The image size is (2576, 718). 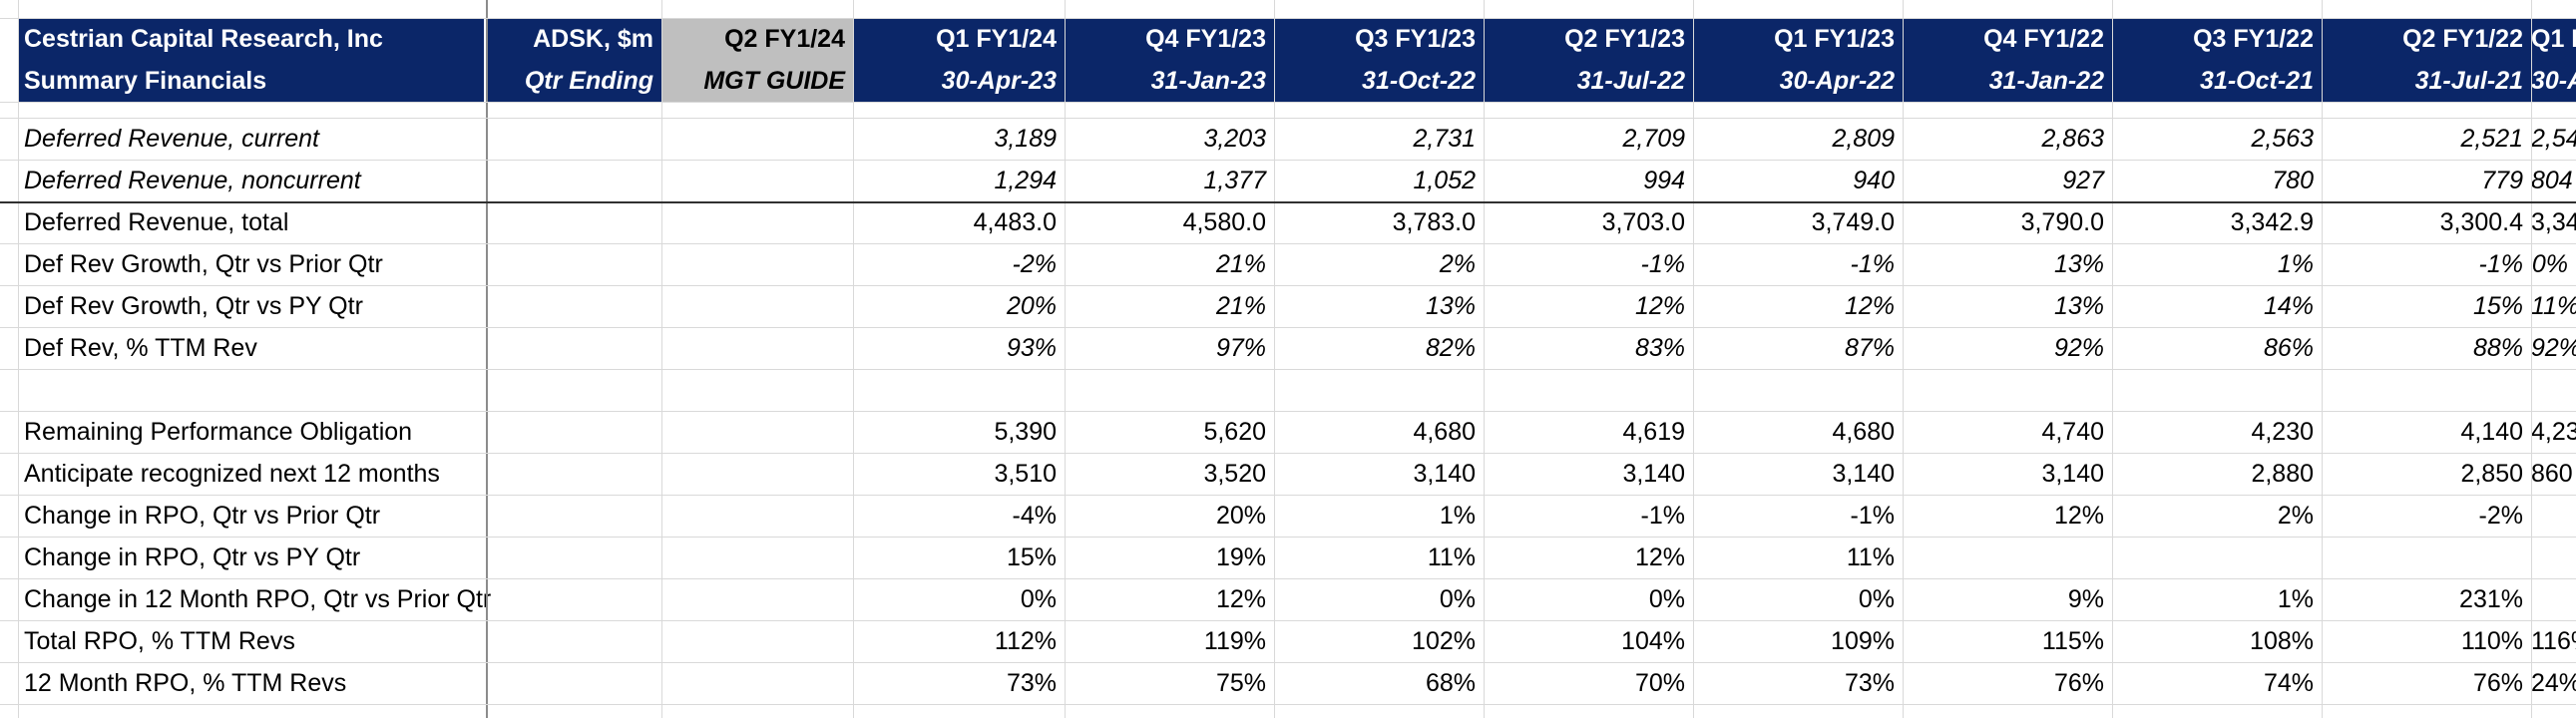 I want to click on data-cell: 3,345.0, so click(x=2553, y=222).